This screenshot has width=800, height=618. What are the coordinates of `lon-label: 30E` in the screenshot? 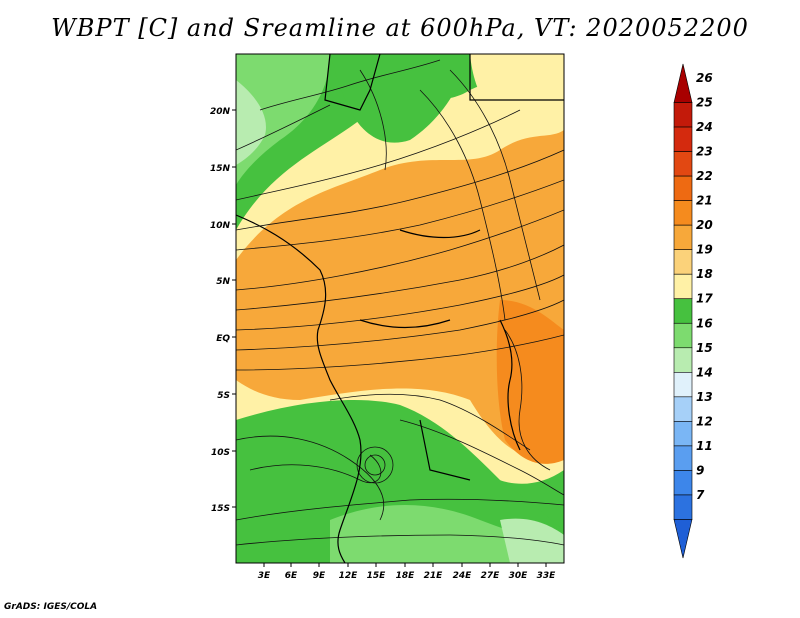 It's located at (519, 576).